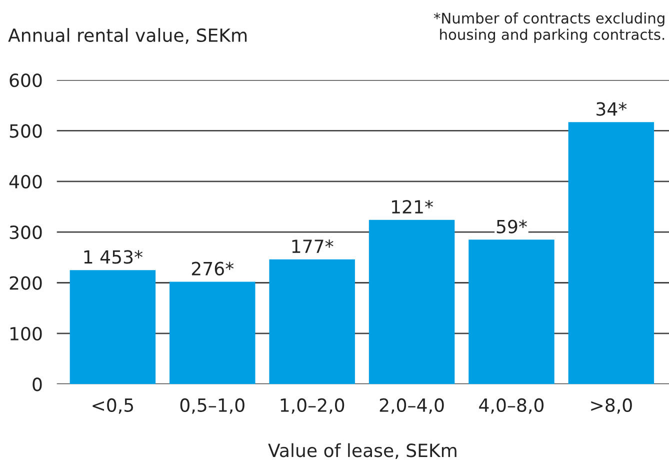  Describe the element at coordinates (26, 333) in the screenshot. I see `y-tick-label: 100` at that location.